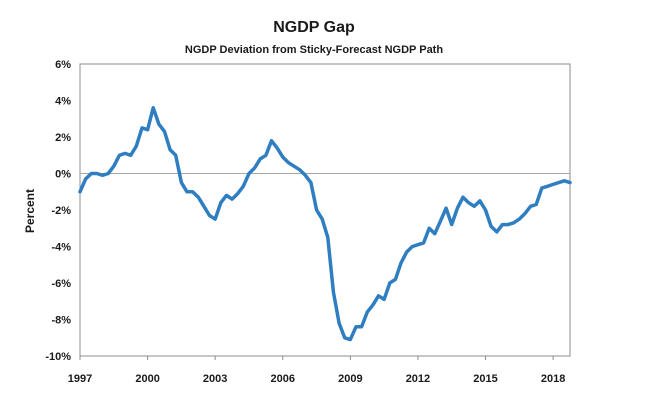 The width and height of the screenshot is (670, 405). I want to click on y-tick-label: 4%, so click(63, 102).